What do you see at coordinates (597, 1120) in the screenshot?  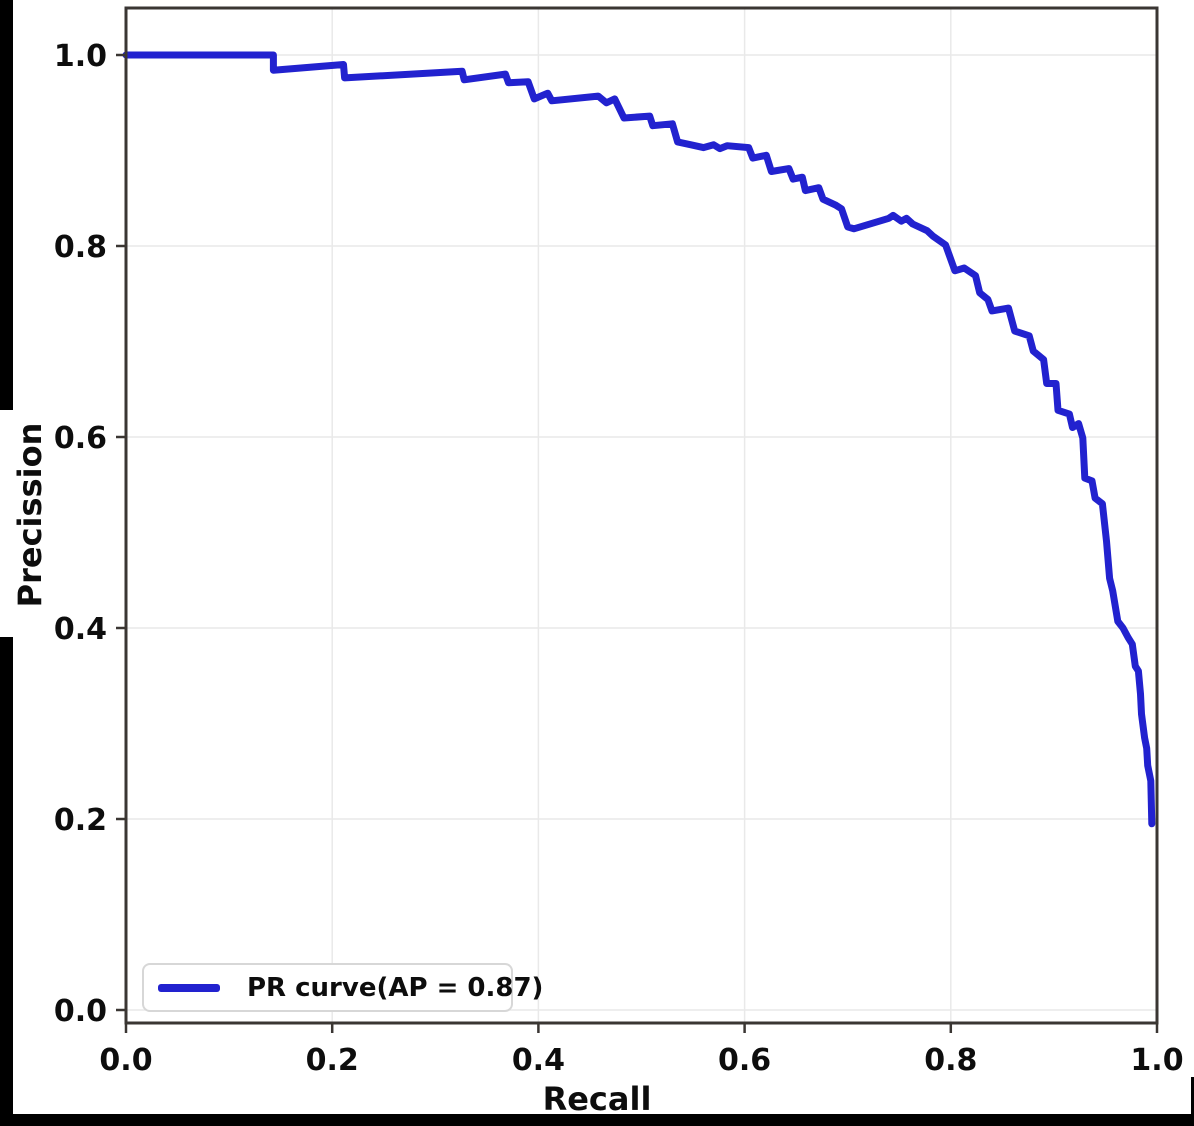 I see `screen-edge-artifact-bottom` at bounding box center [597, 1120].